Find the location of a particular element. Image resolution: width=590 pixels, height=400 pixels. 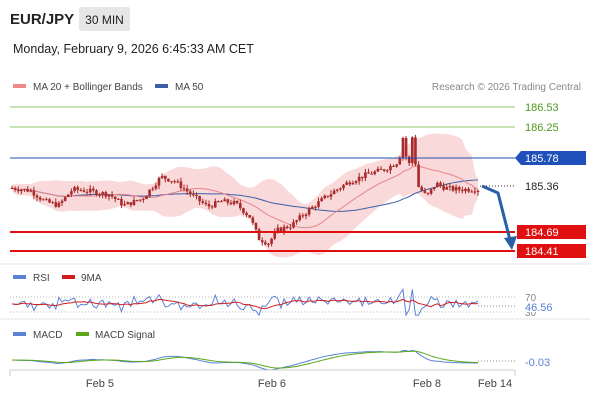

pivot-label: 185.78 is located at coordinates (542, 159).